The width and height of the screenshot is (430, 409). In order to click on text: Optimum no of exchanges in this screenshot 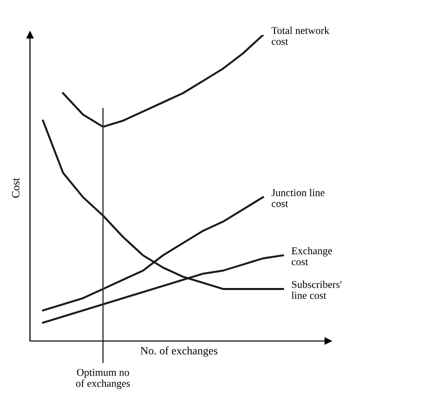, I will do `click(103, 379)`.